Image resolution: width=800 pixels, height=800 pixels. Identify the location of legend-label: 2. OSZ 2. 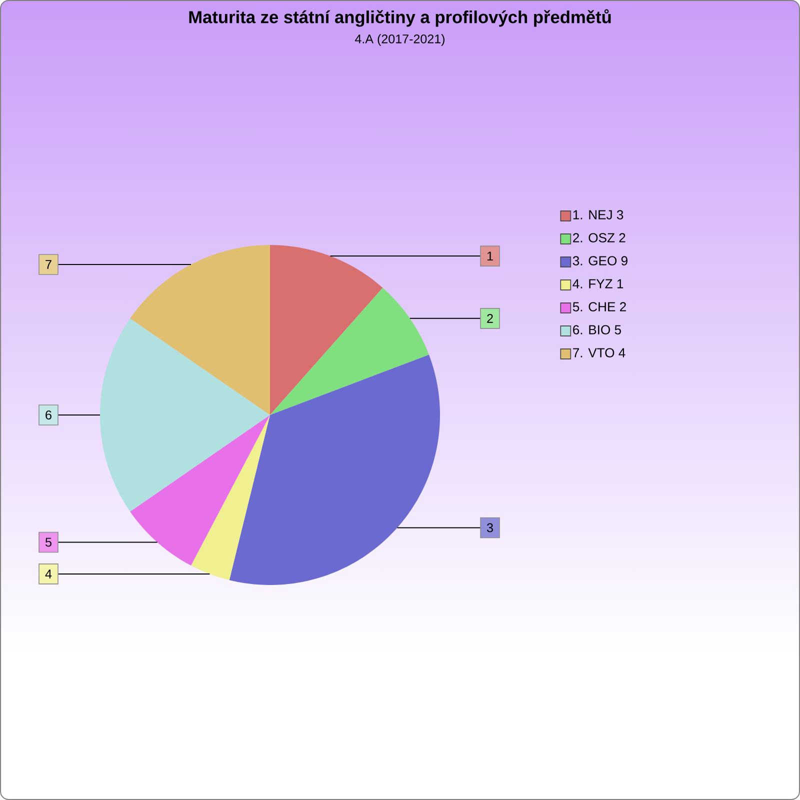
(599, 237).